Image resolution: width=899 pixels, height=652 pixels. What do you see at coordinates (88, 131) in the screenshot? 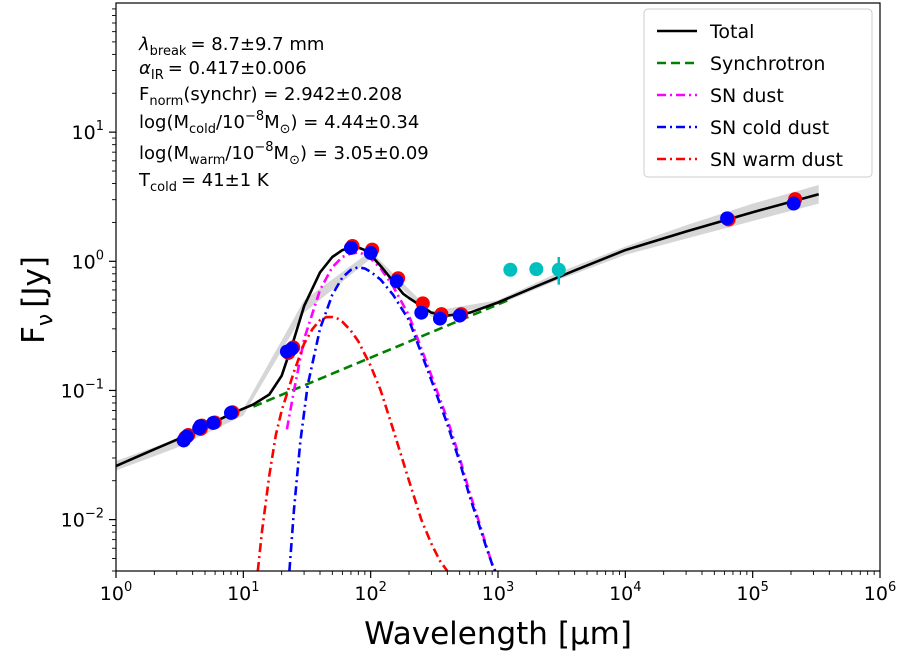
I see `y-tick-label: 10¹` at bounding box center [88, 131].